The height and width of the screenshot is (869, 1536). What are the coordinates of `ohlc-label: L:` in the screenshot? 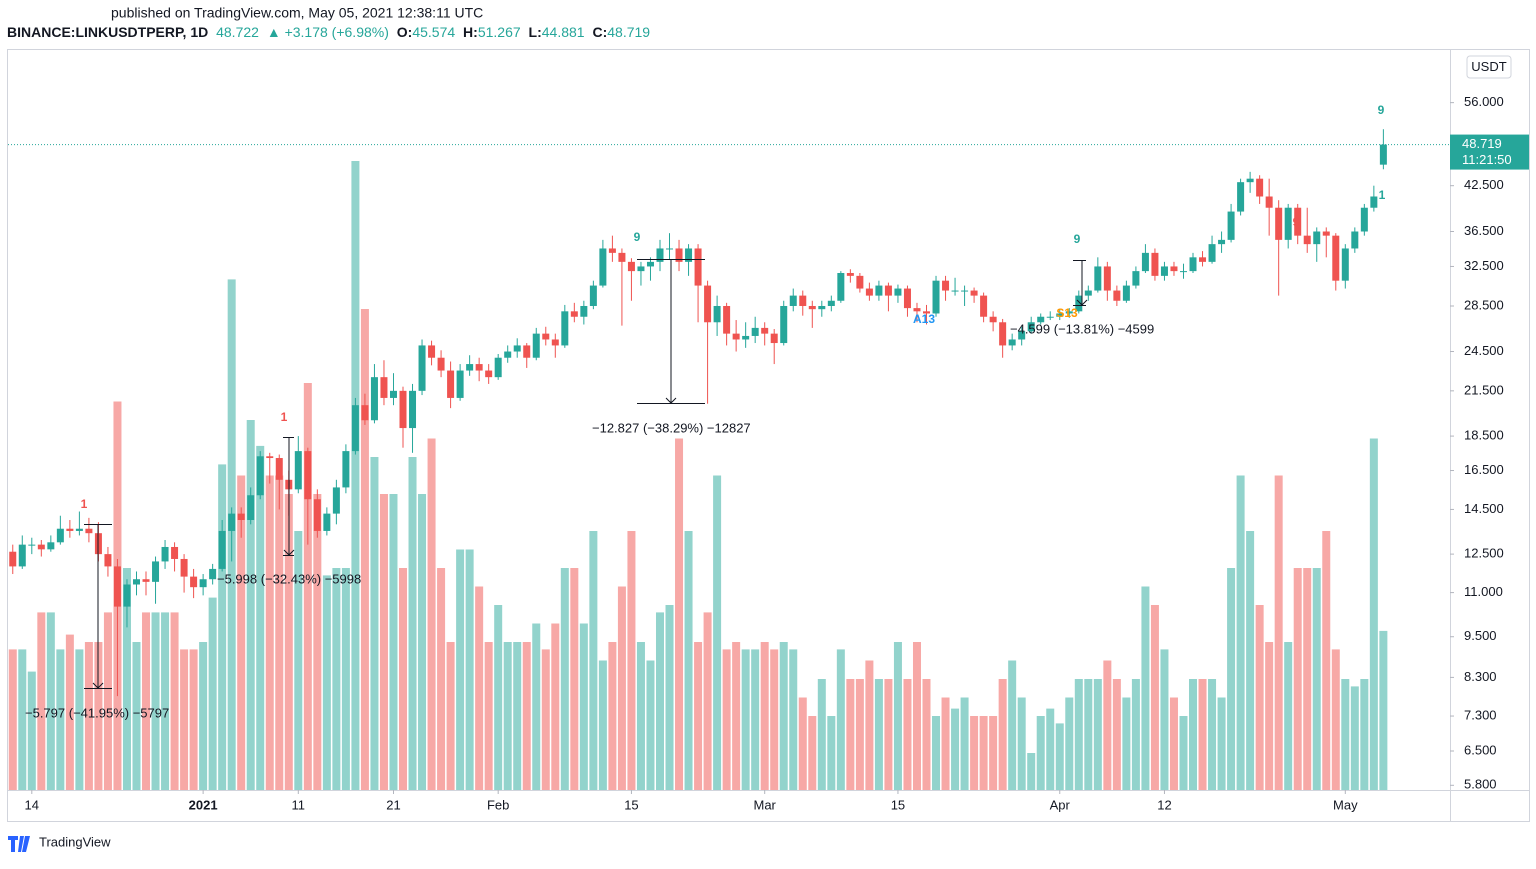 It's located at (535, 32).